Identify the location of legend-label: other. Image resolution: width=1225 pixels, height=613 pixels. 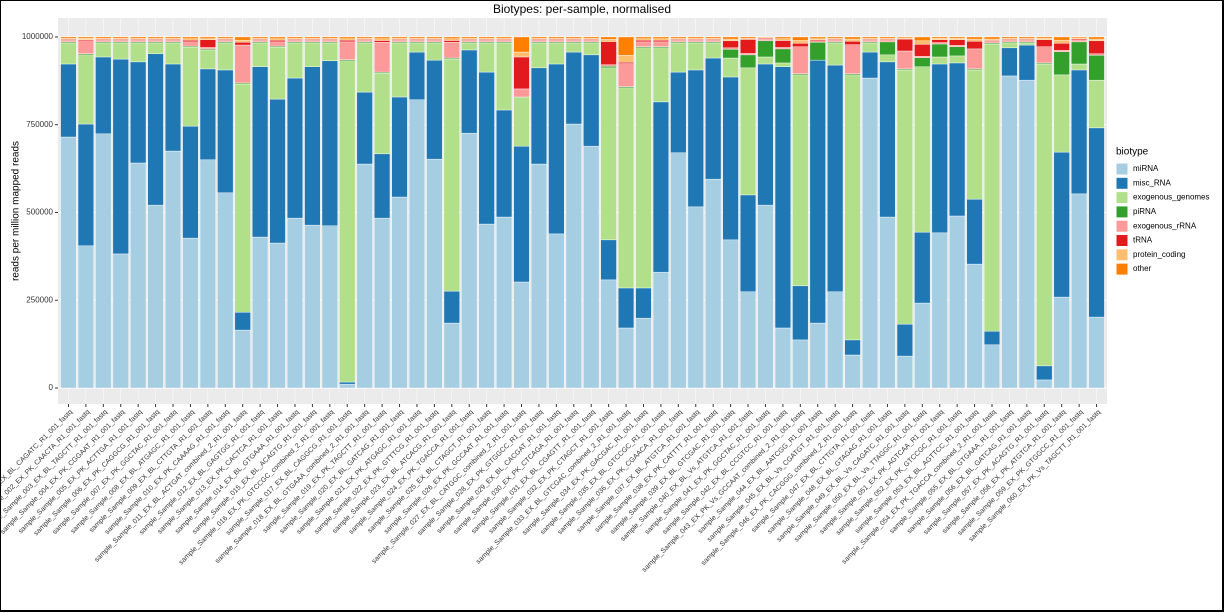
(1142, 268).